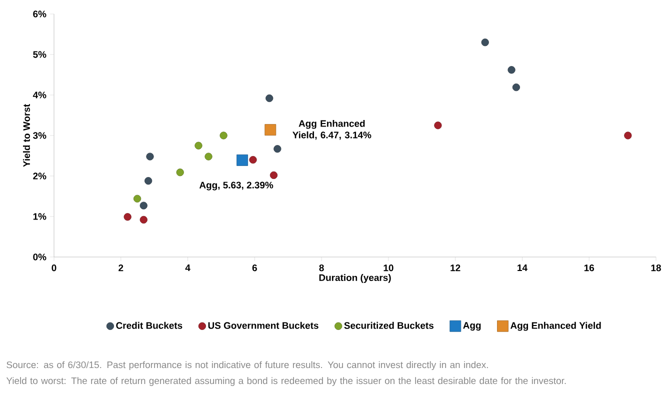  I want to click on legend-label: US Government Buckets, so click(263, 325).